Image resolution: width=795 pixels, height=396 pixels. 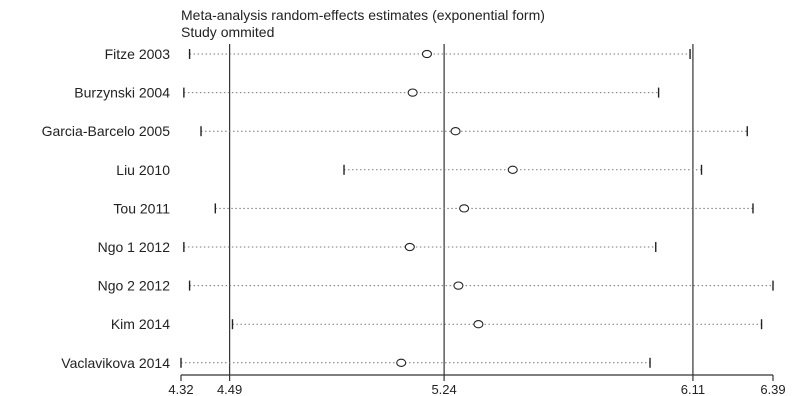 I want to click on x-tick-label: 5.24, so click(x=443, y=389).